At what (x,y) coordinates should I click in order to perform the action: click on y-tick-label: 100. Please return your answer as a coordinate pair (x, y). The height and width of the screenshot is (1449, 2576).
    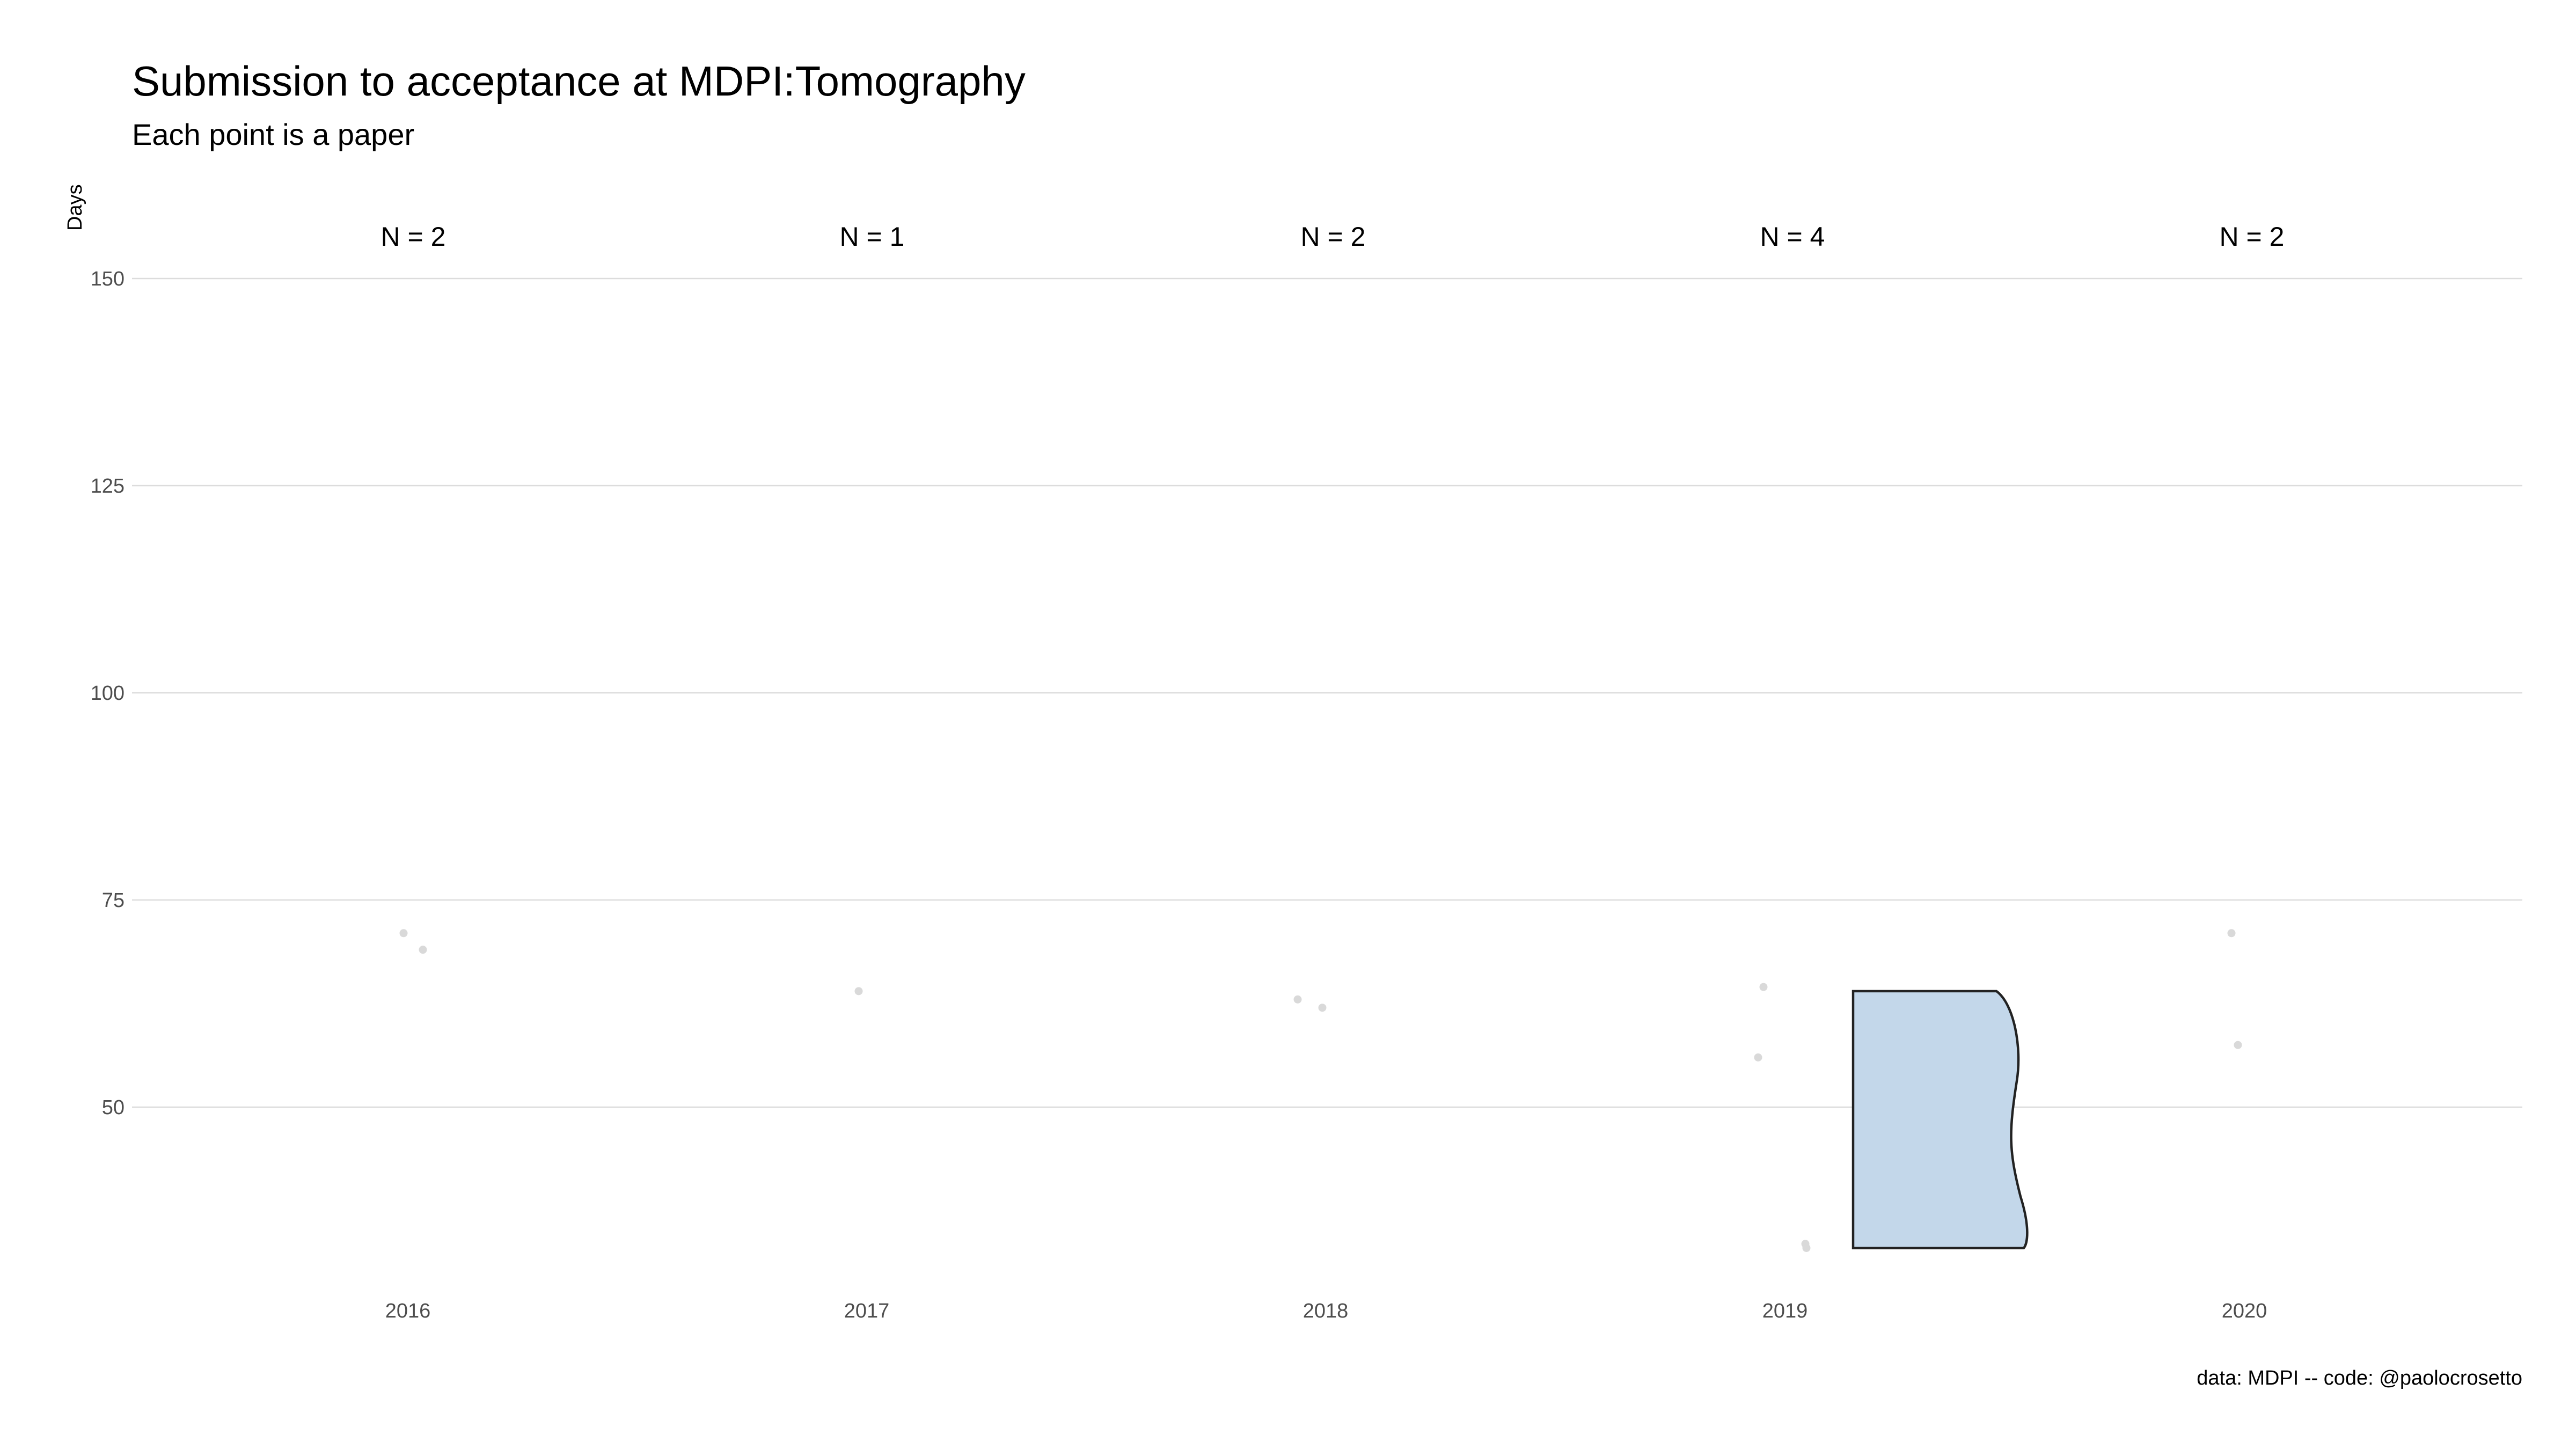
    Looking at the image, I should click on (108, 693).